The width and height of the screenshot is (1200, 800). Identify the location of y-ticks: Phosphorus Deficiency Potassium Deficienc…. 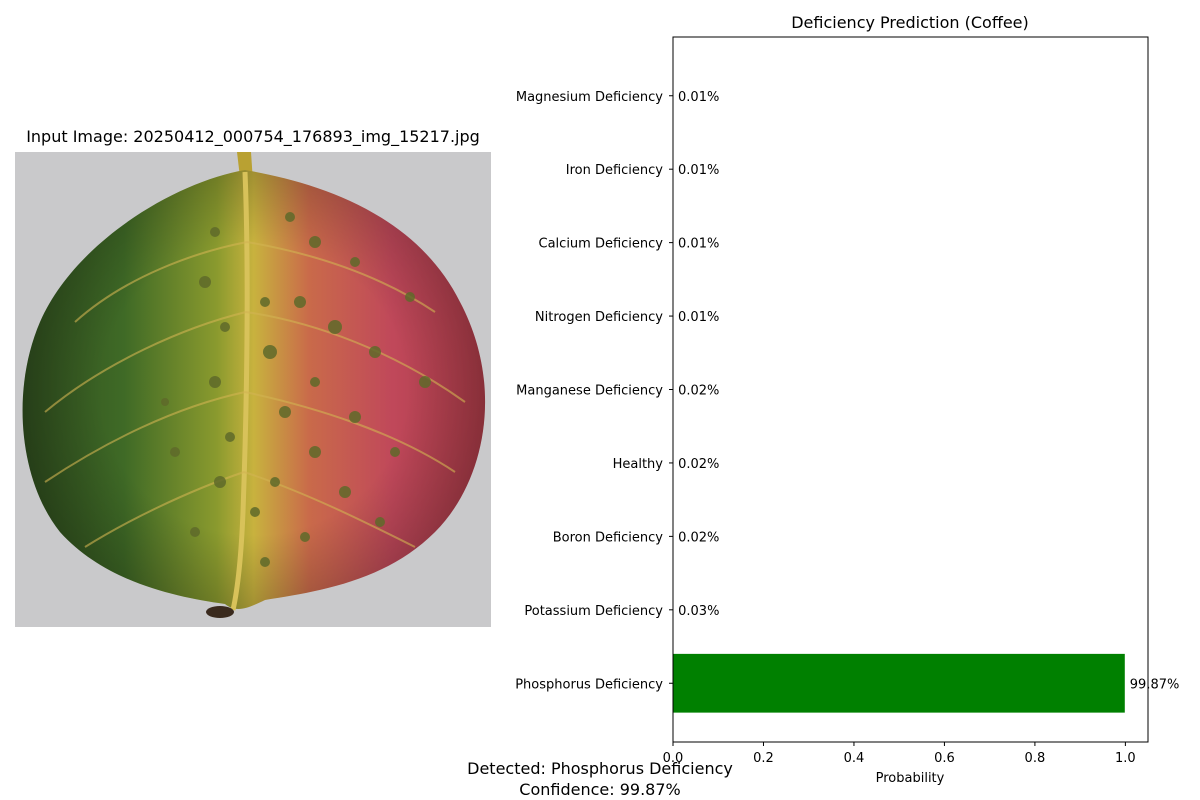
(594, 391).